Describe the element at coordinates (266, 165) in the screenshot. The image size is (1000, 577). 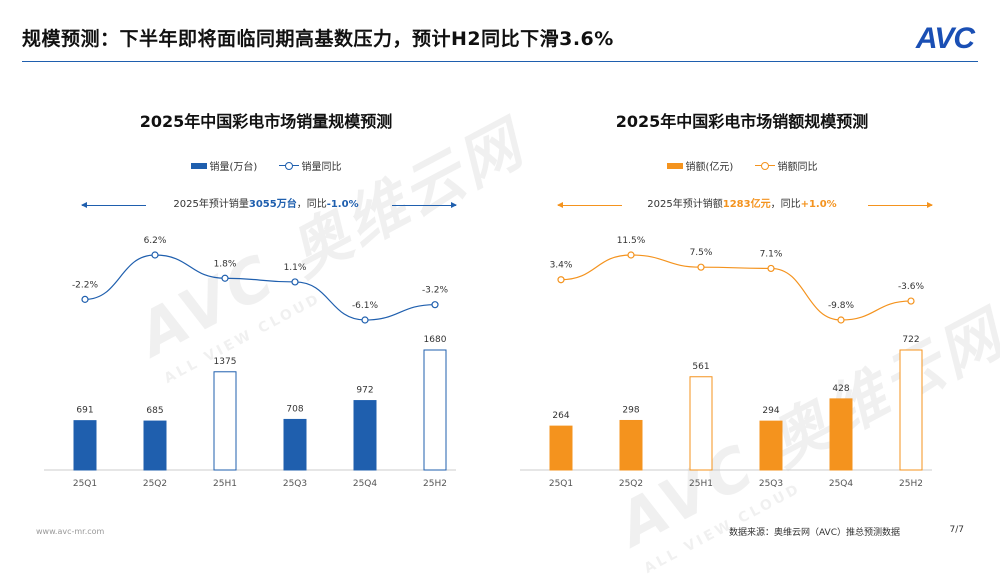
I see `legend: 销量(万台) 销量同比` at that location.